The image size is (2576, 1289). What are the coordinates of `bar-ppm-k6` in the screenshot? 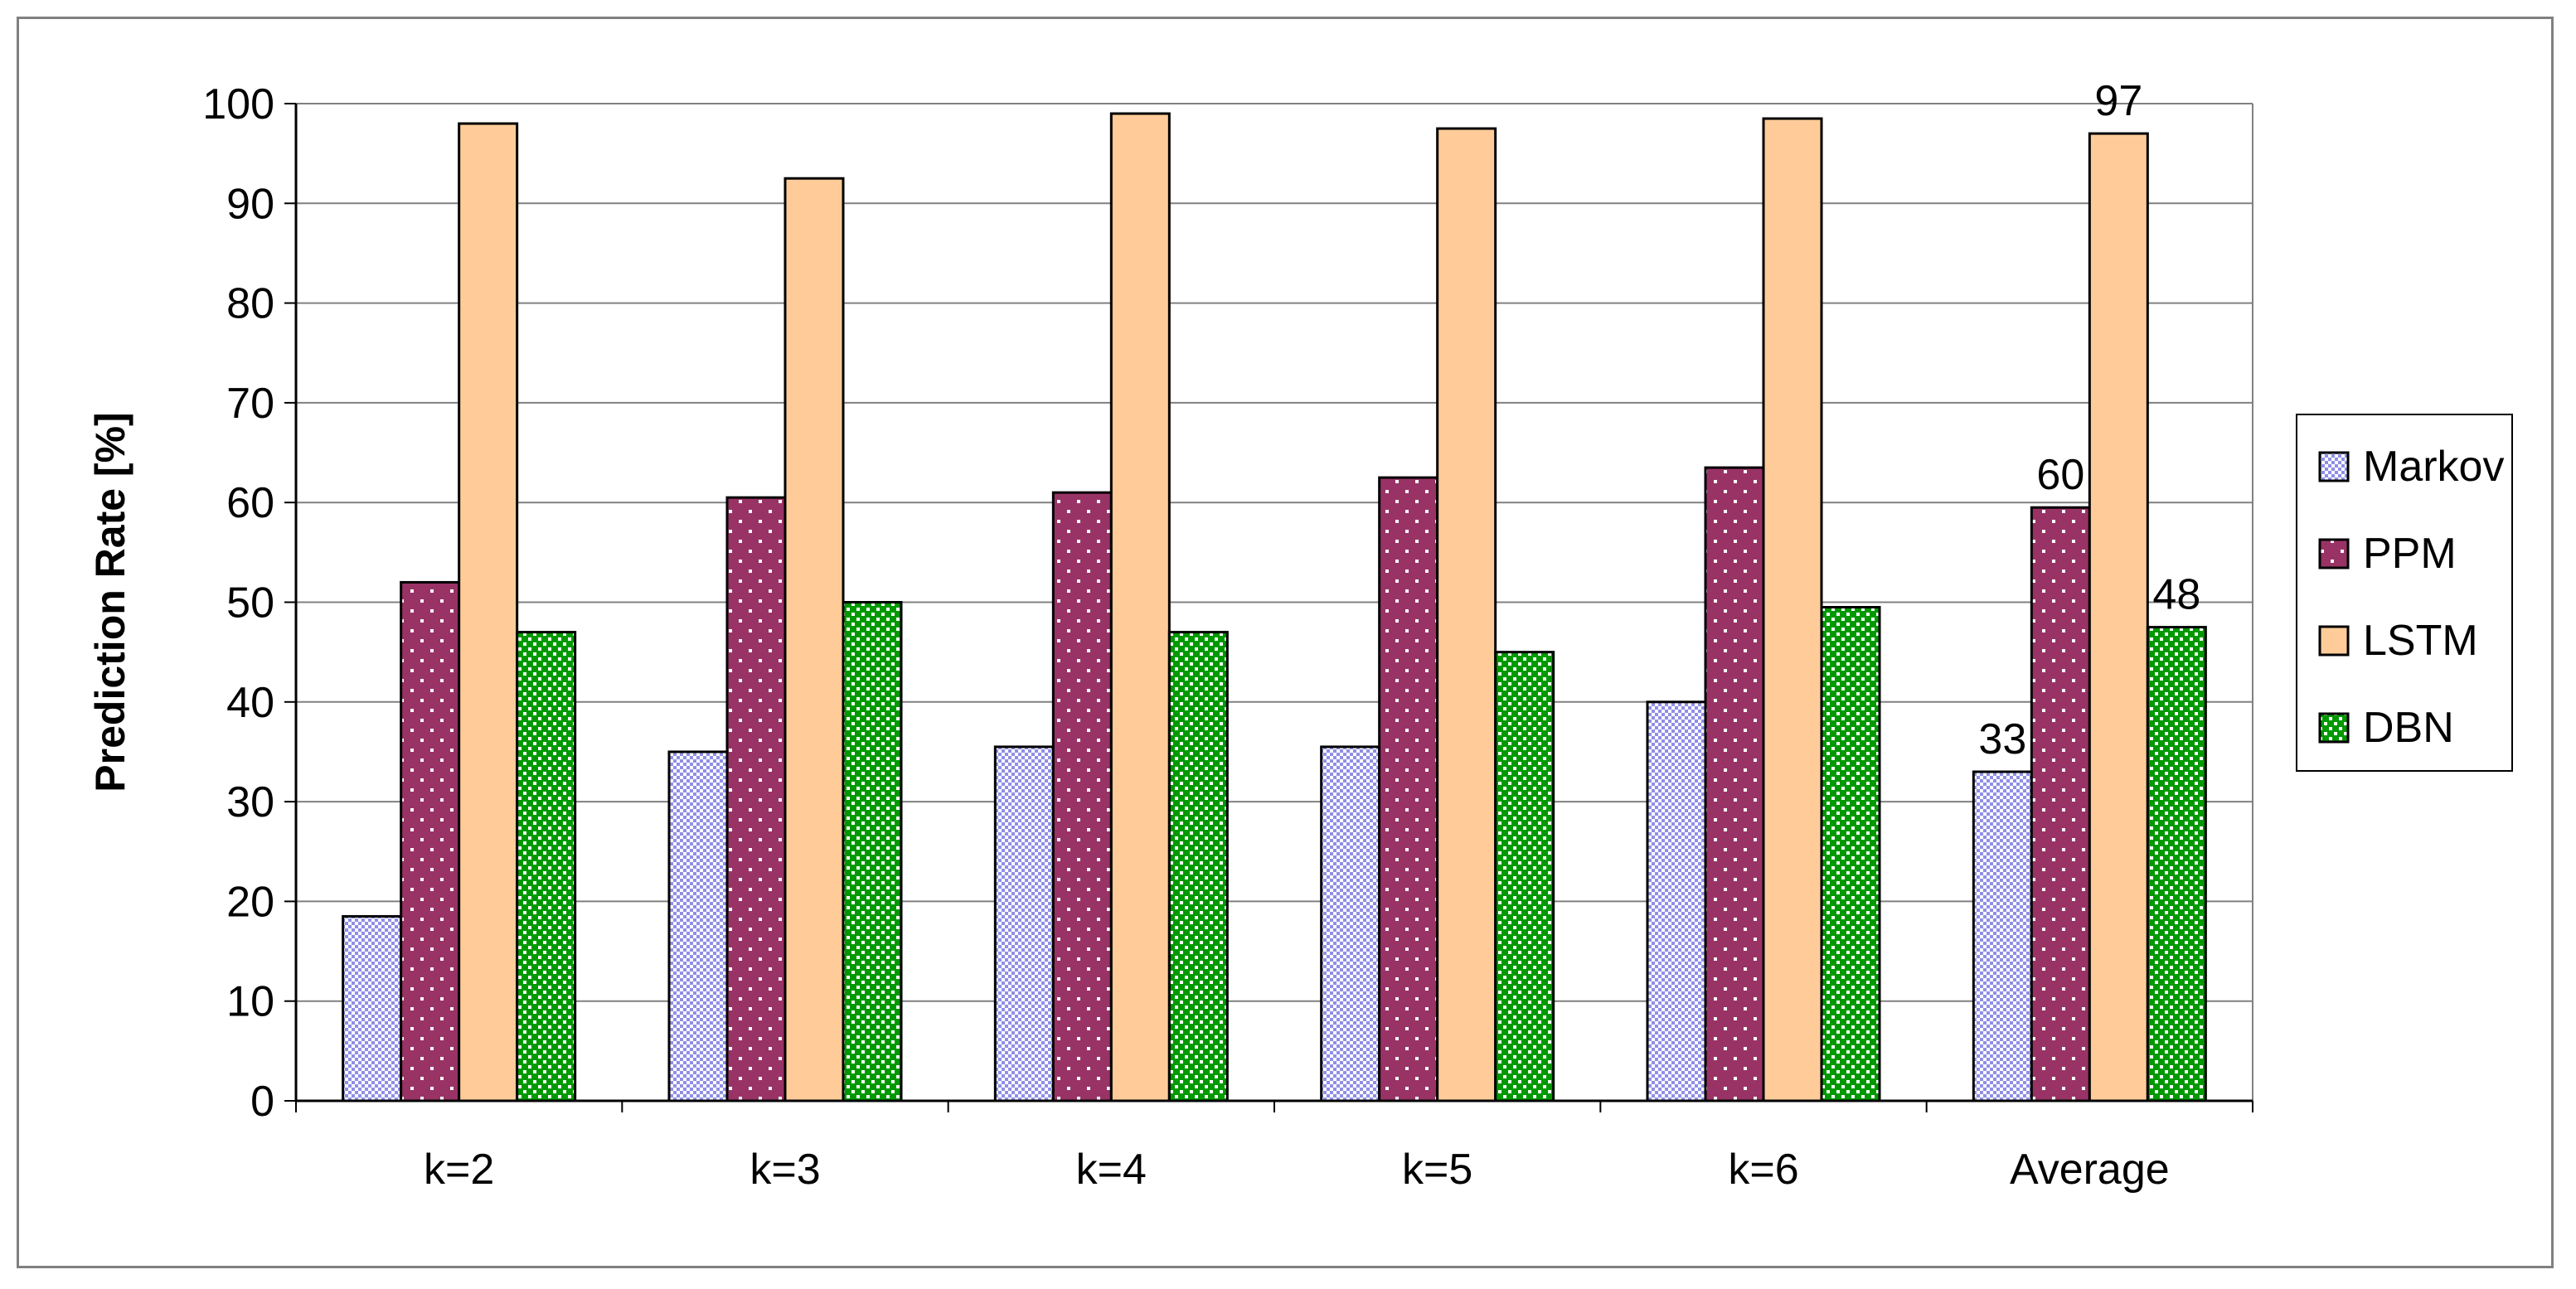 It's located at (1734, 784).